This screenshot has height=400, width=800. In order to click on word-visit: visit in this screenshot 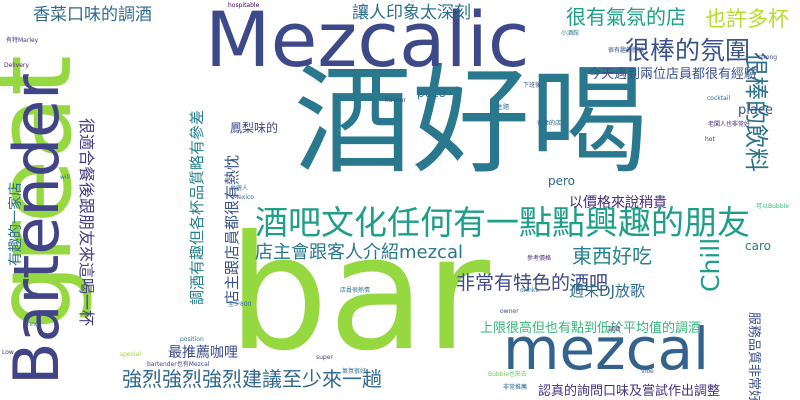, I will do `click(32, 295)`.